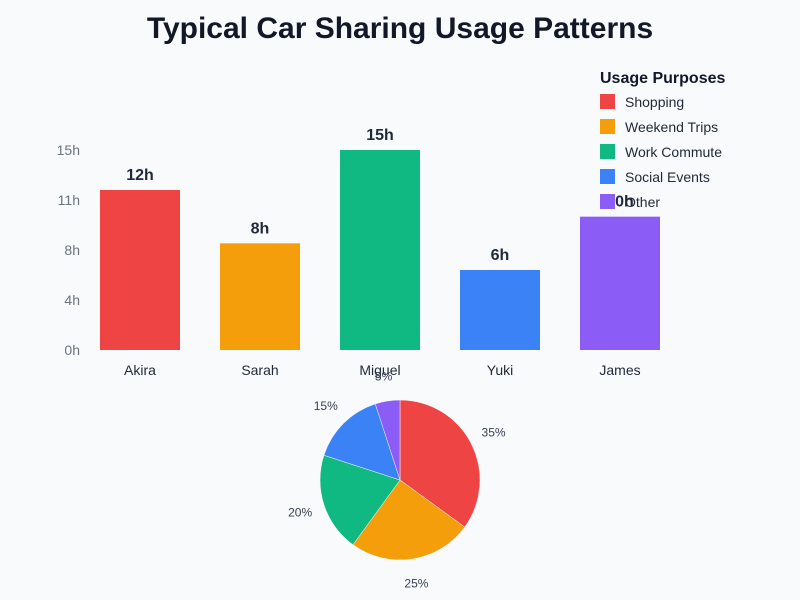 The height and width of the screenshot is (600, 800). What do you see at coordinates (620, 283) in the screenshot?
I see `bar-james` at bounding box center [620, 283].